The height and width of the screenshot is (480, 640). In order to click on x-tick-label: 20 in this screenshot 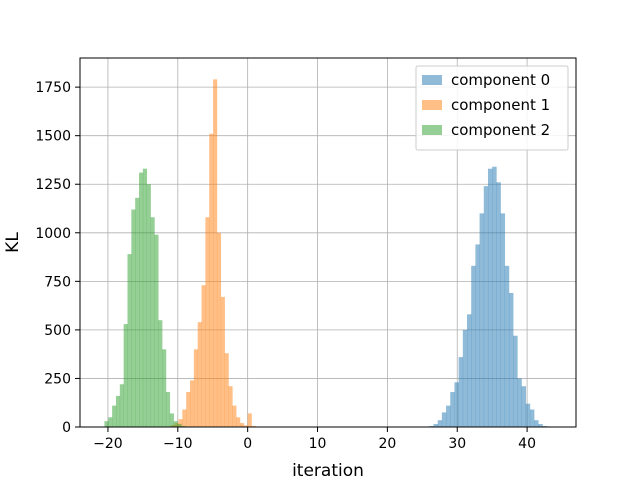, I will do `click(387, 444)`.